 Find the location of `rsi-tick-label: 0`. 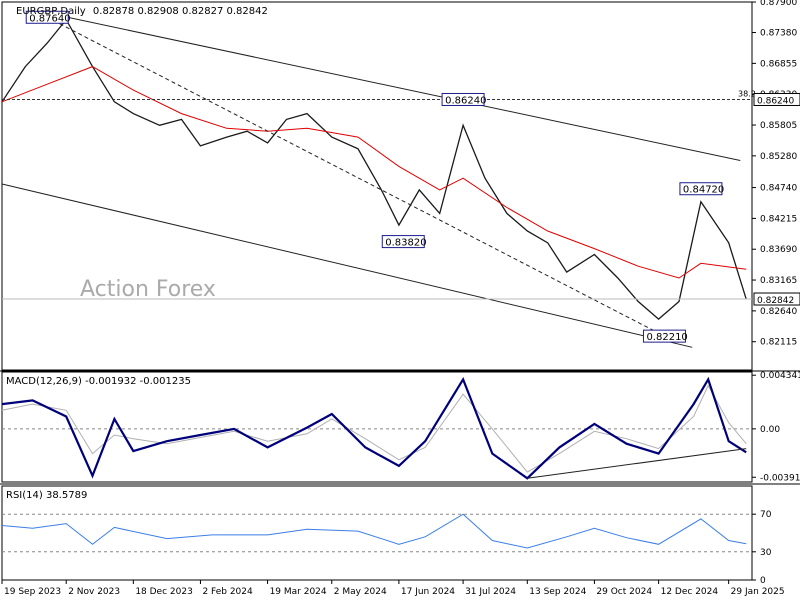

rsi-tick-label: 0 is located at coordinates (763, 581).